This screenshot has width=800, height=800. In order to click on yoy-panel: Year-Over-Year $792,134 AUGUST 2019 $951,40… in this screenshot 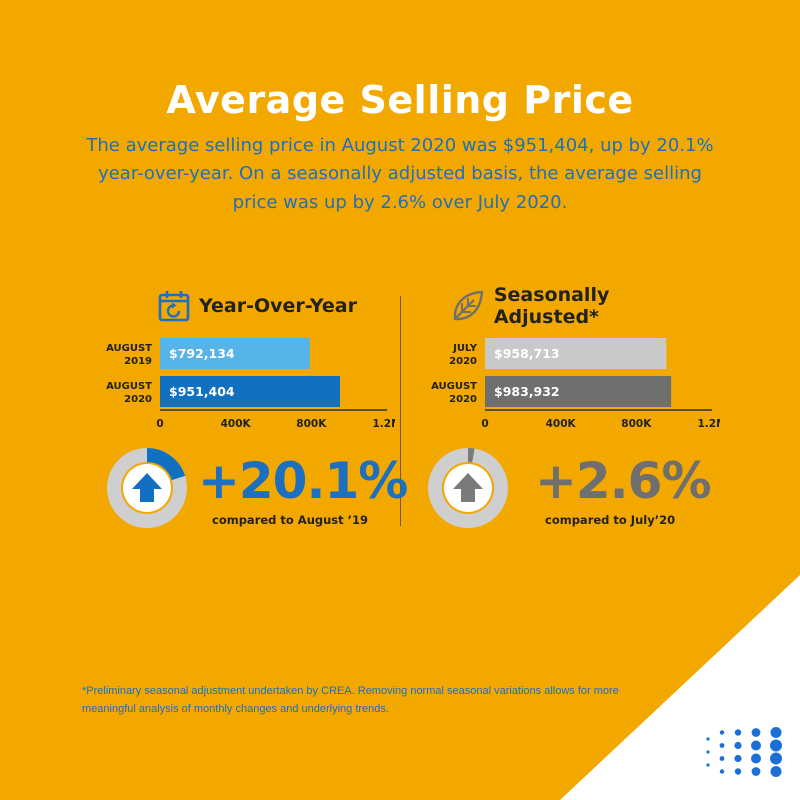, I will do `click(245, 411)`.